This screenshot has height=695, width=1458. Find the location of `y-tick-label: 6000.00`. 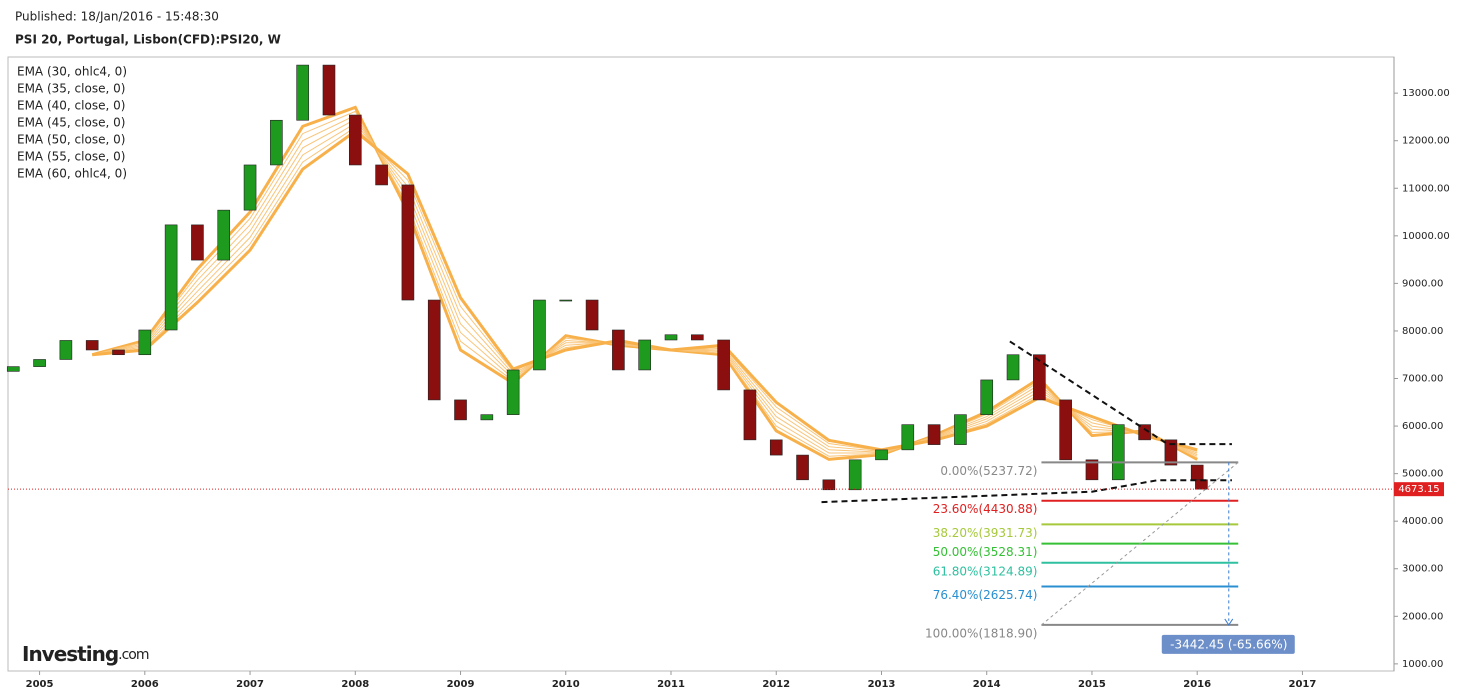

y-tick-label: 6000.00 is located at coordinates (1422, 426).